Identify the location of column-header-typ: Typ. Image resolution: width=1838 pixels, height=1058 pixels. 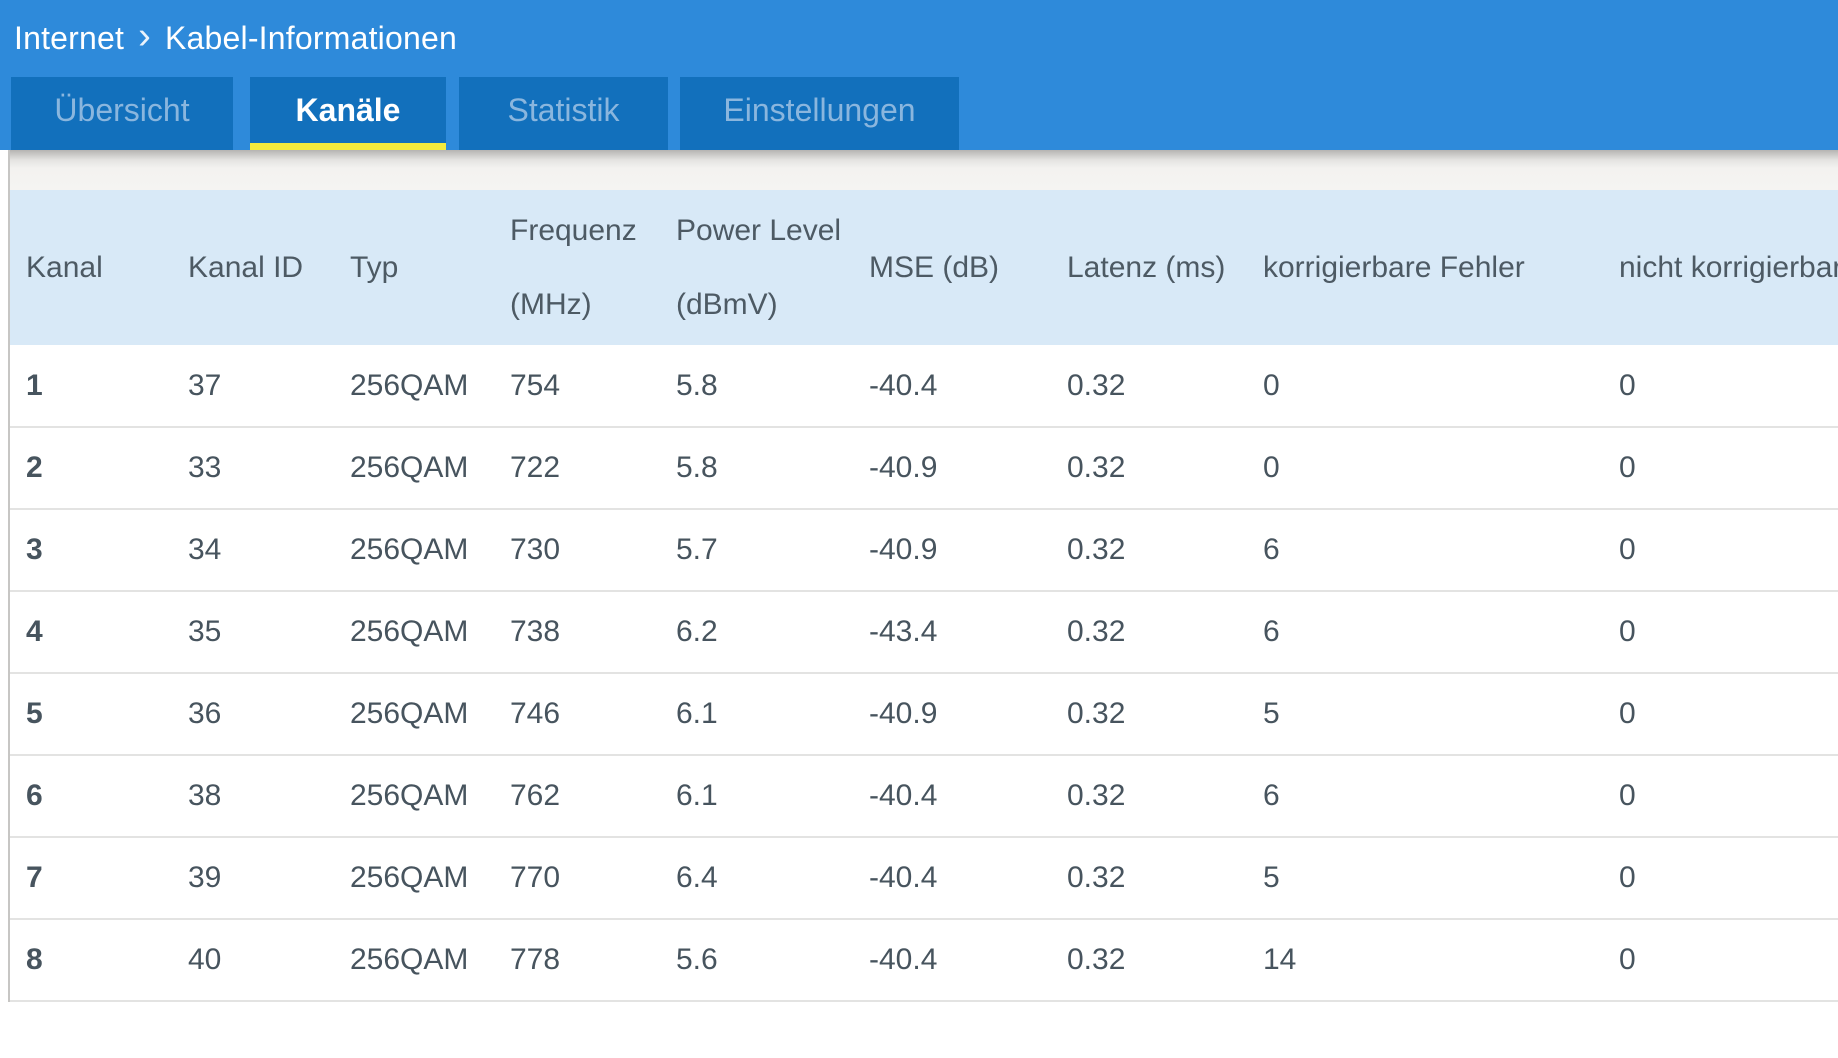
(414, 267).